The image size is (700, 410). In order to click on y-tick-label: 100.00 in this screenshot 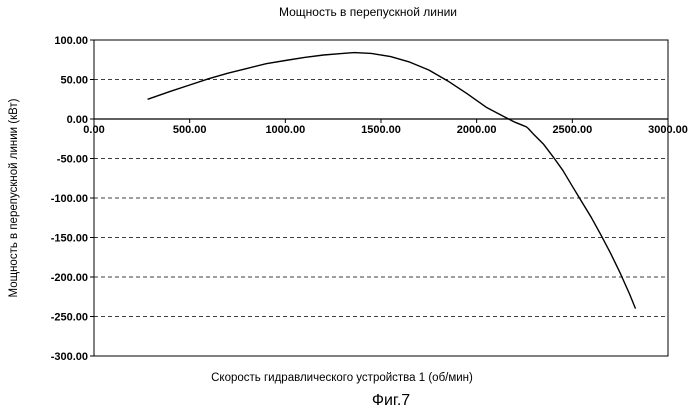, I will do `click(71, 41)`.